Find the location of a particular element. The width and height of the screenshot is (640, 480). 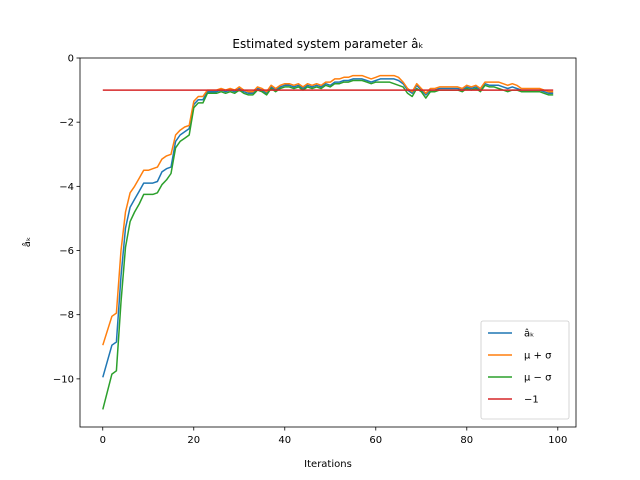

y-tick-label: −8 is located at coordinates (66, 315).